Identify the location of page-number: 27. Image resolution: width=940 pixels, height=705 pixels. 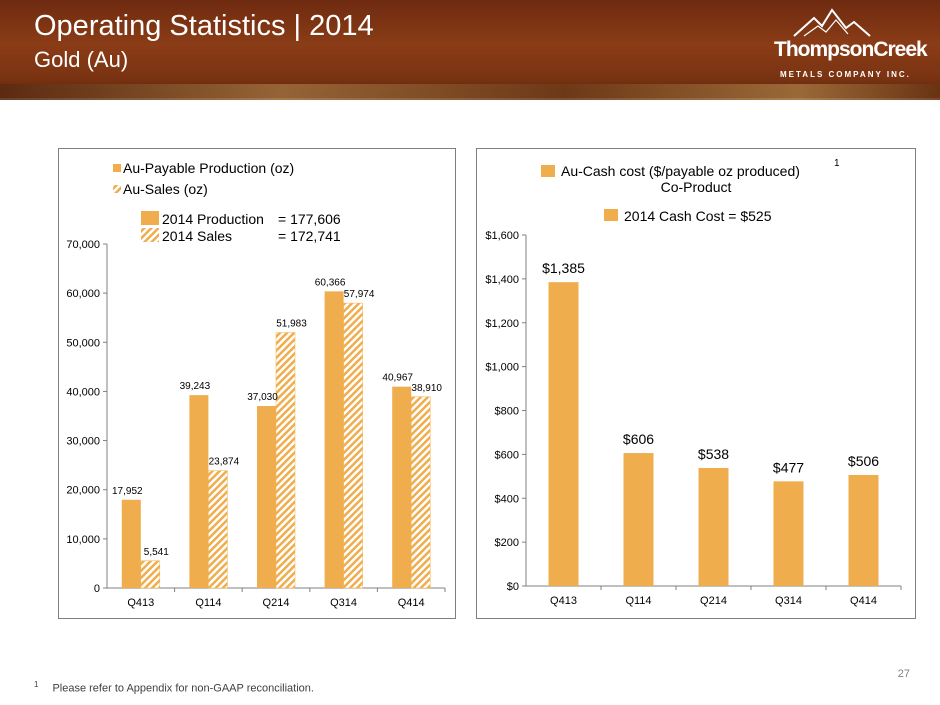
(903, 674).